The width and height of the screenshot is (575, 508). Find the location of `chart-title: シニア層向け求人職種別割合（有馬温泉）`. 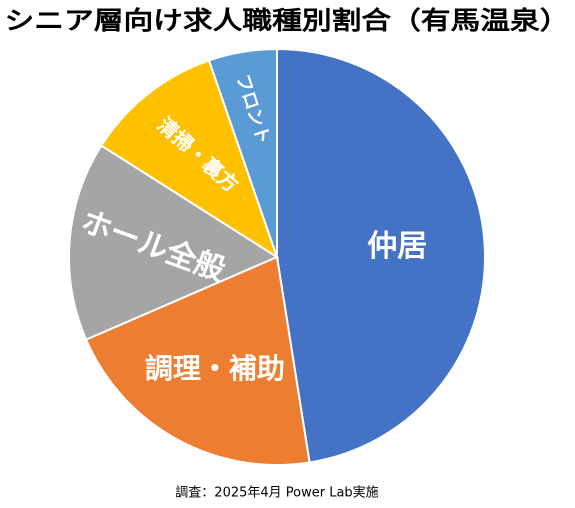

chart-title: シニア層向け求人職種別割合（有馬温泉） is located at coordinates (287, 20).